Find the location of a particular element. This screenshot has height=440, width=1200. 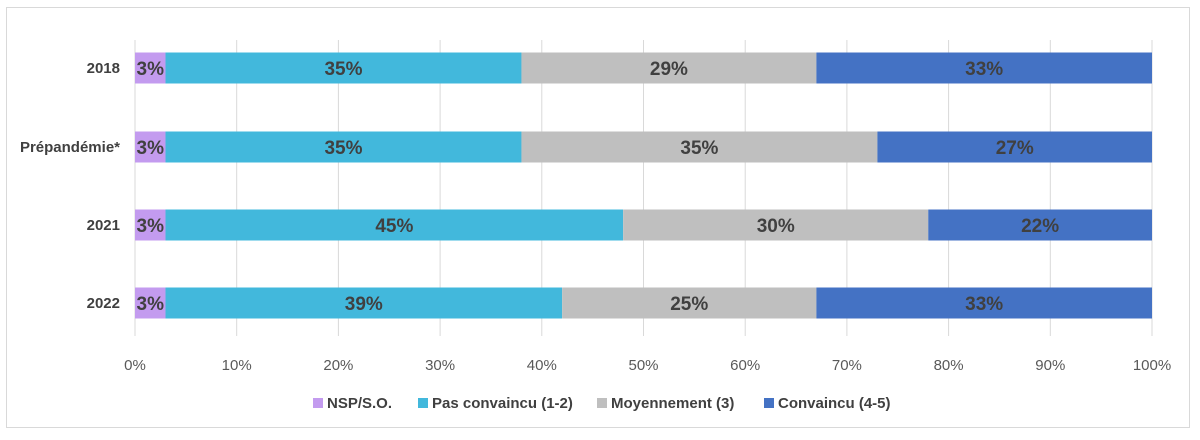

data-label: 27% is located at coordinates (1015, 148).